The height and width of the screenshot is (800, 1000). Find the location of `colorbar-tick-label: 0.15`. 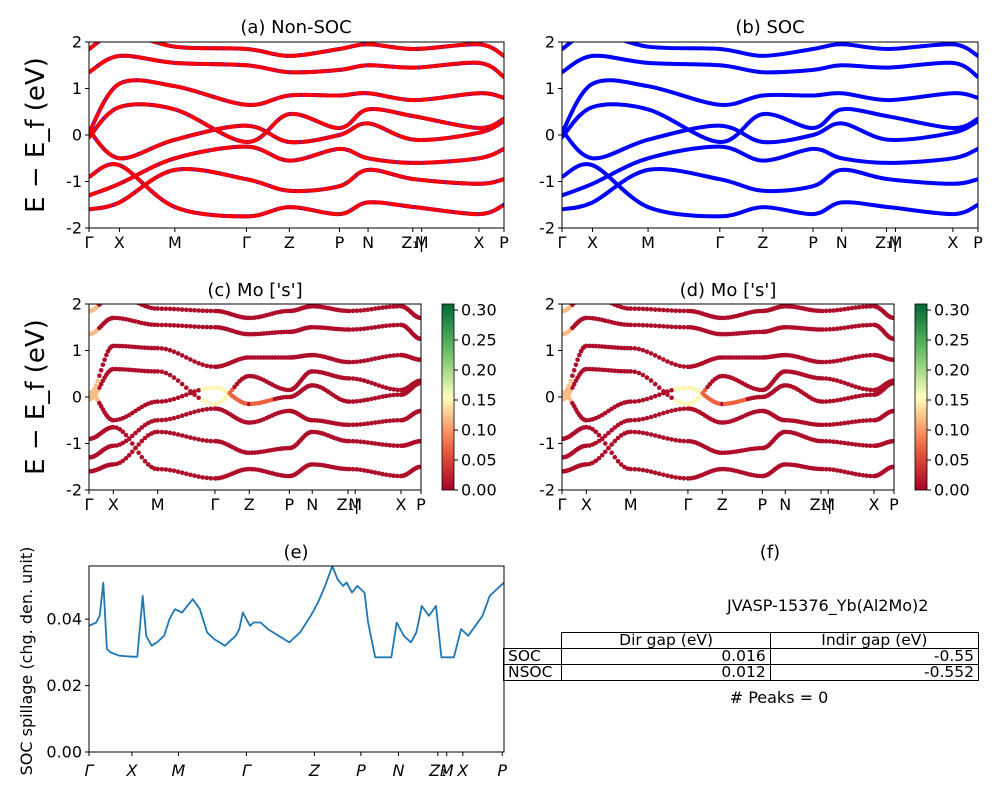

colorbar-tick-label: 0.15 is located at coordinates (952, 400).